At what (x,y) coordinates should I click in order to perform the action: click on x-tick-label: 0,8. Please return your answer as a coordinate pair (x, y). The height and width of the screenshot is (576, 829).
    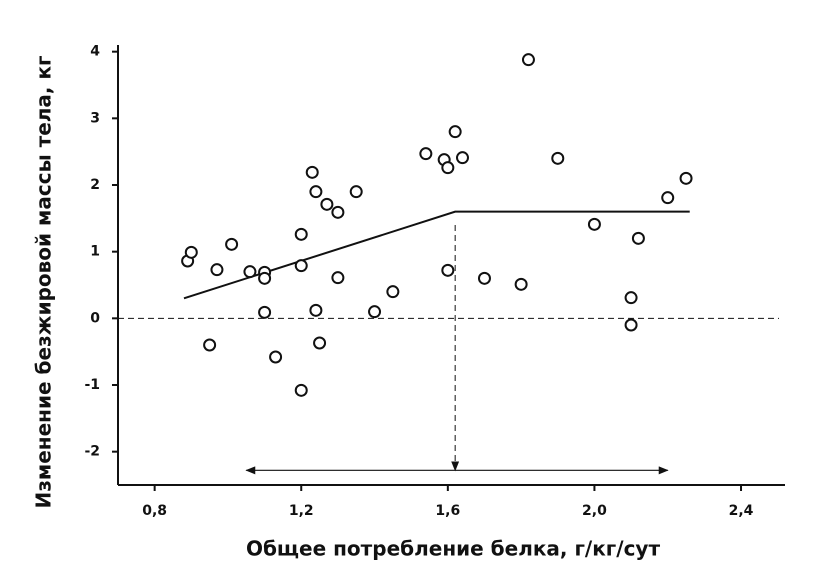
    Looking at the image, I should click on (154, 511).